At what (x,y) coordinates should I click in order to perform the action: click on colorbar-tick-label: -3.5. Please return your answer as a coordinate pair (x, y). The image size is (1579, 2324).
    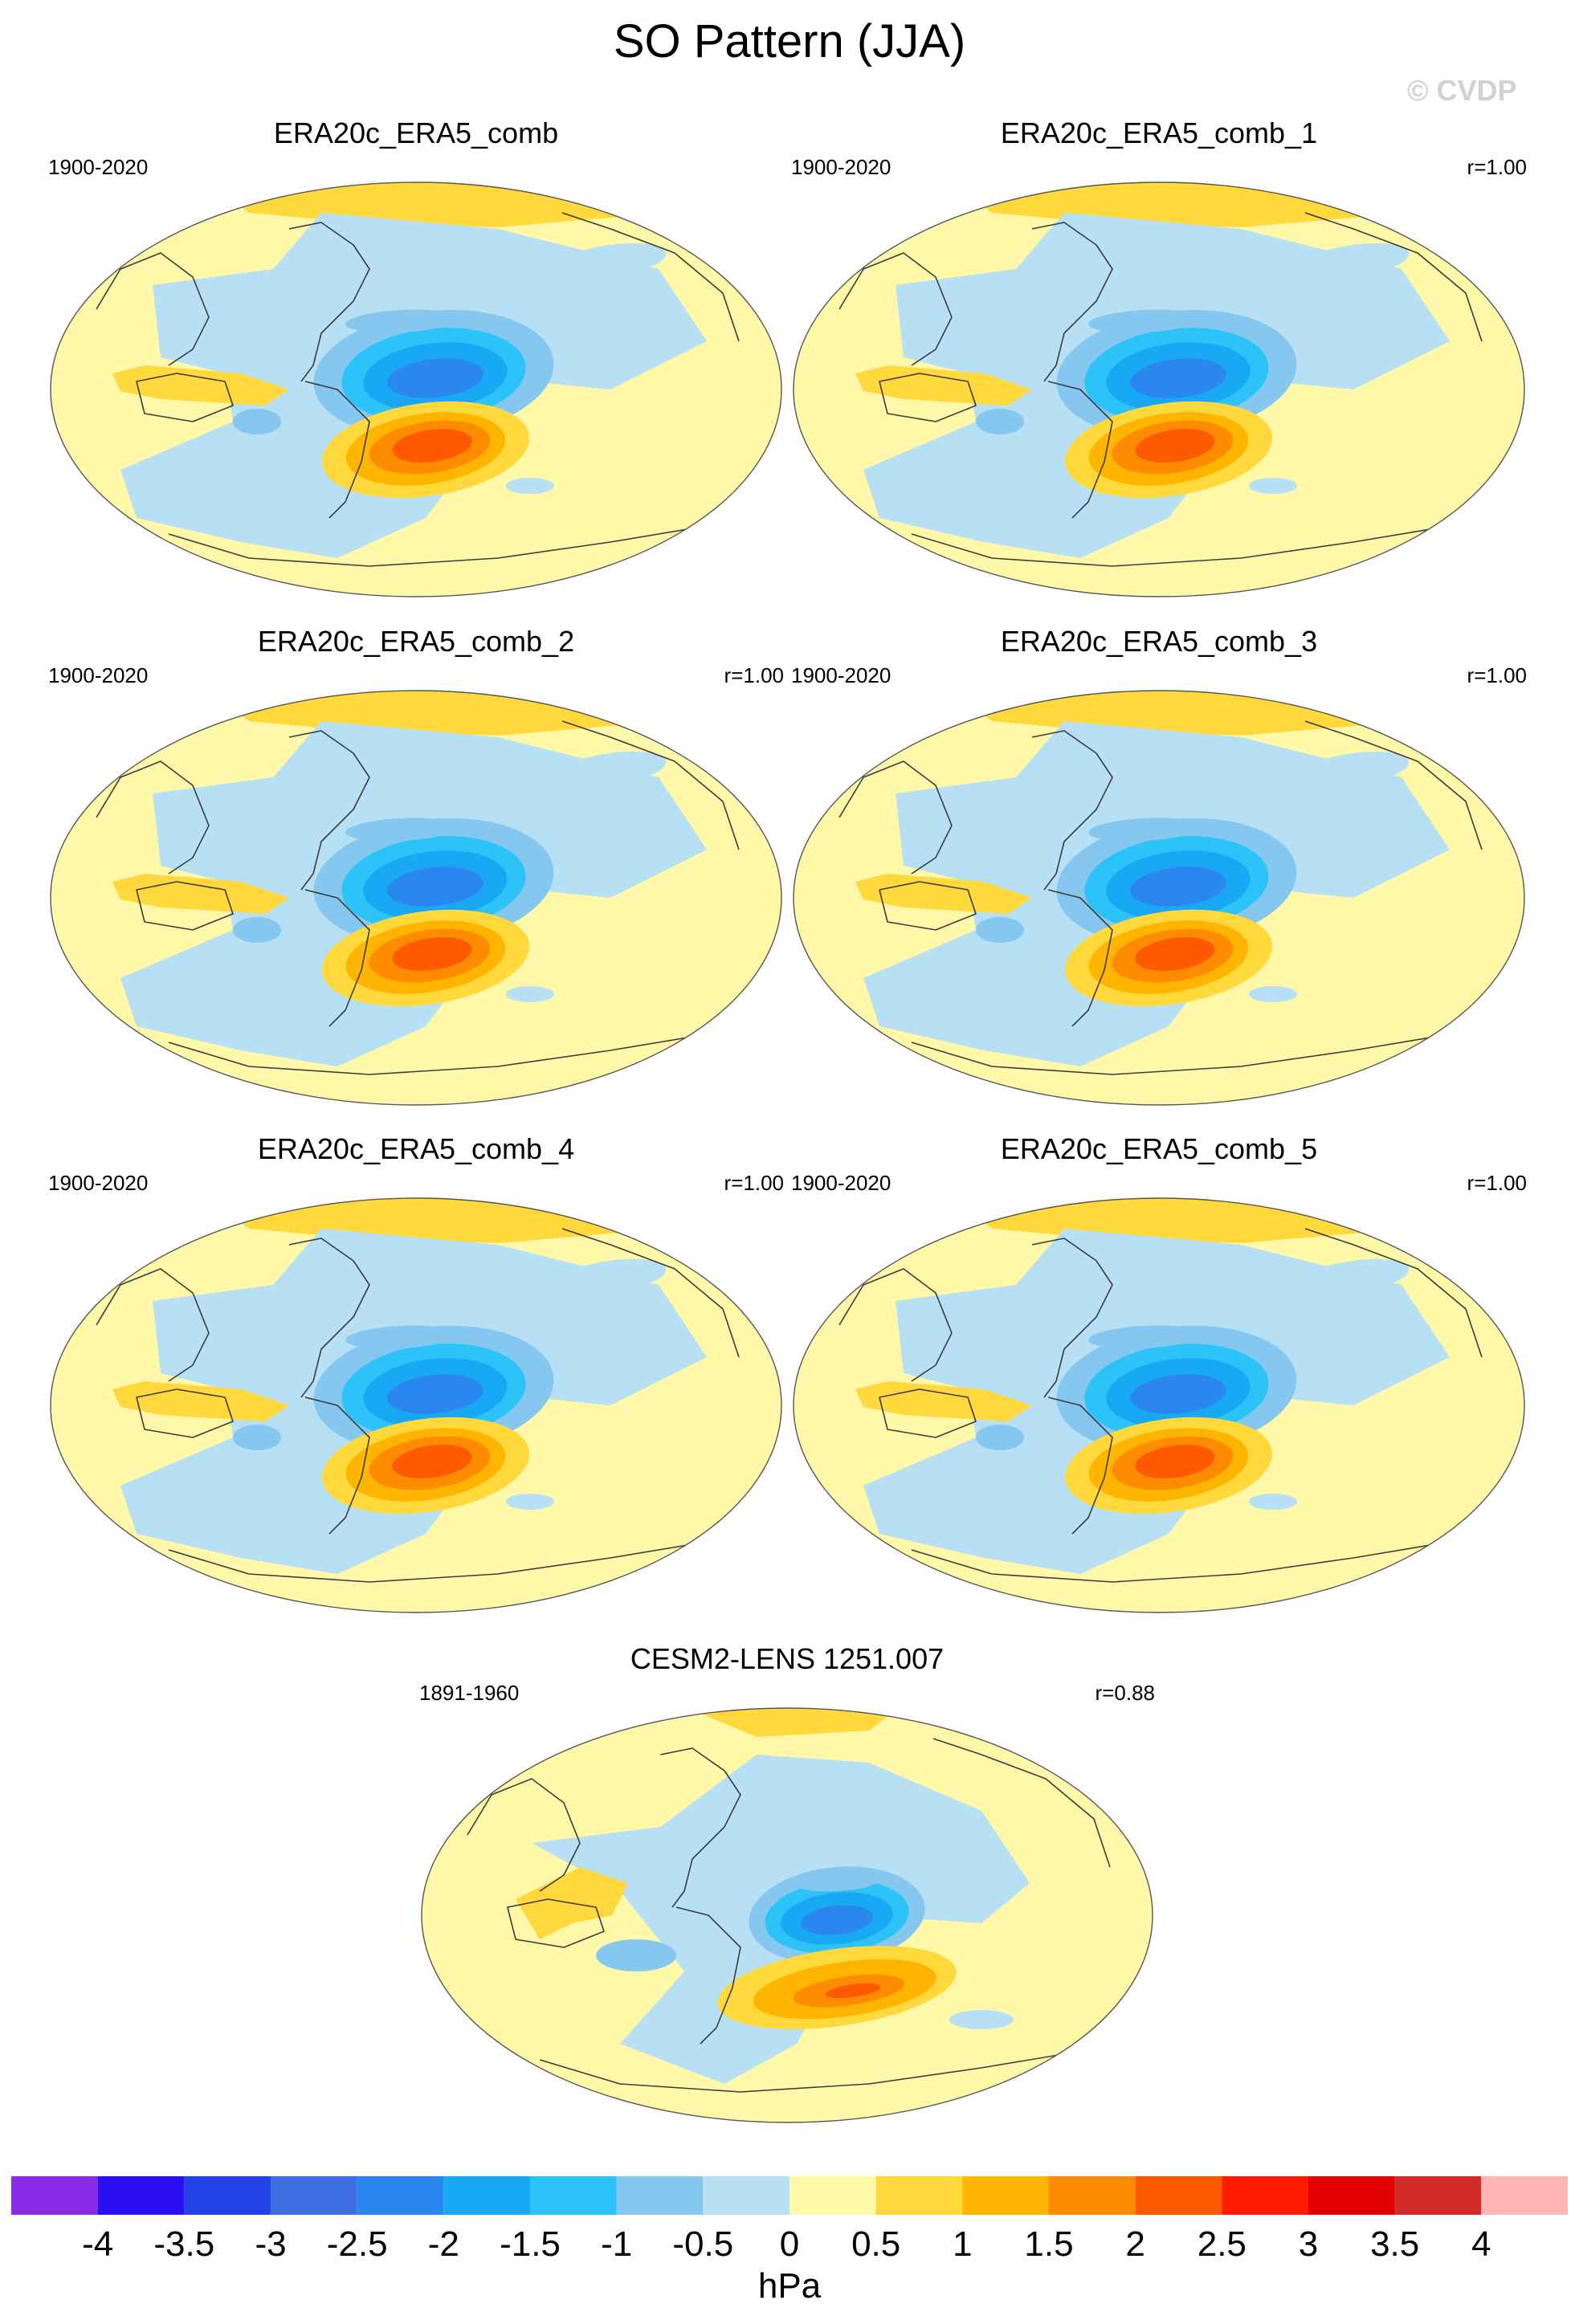
    Looking at the image, I should click on (184, 2244).